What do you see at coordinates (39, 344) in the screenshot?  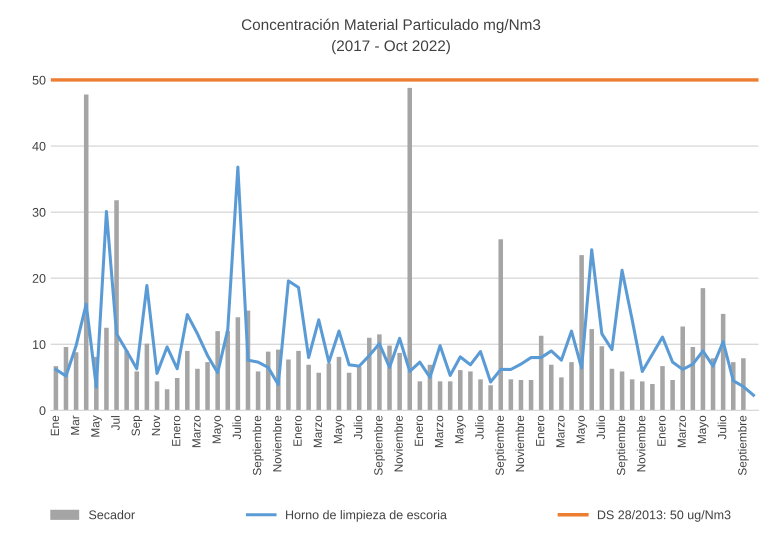 I see `y-tick-label: 10` at bounding box center [39, 344].